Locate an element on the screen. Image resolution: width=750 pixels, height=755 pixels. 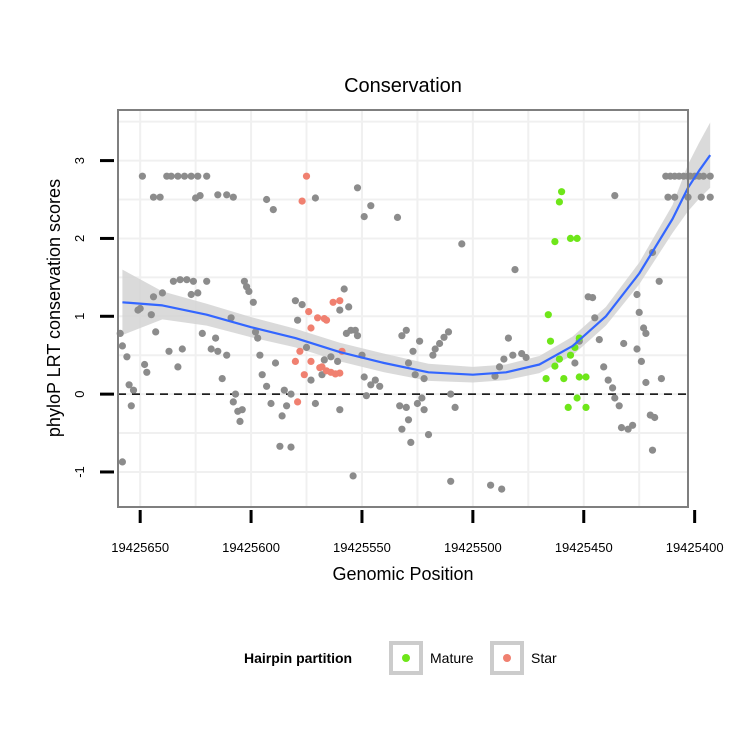
y-axis-label: phyloP LRT conservation scores is located at coordinates (54, 308).